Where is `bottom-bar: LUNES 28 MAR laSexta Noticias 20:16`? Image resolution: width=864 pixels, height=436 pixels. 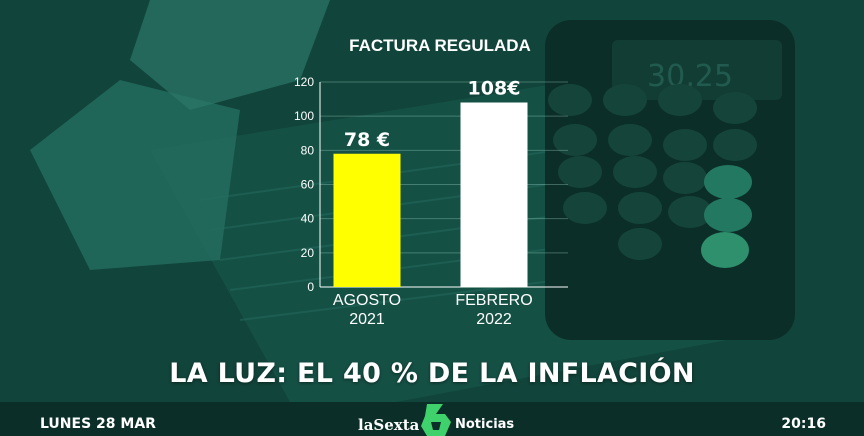
bottom-bar: LUNES 28 MAR laSexta Noticias 20:16 is located at coordinates (432, 419).